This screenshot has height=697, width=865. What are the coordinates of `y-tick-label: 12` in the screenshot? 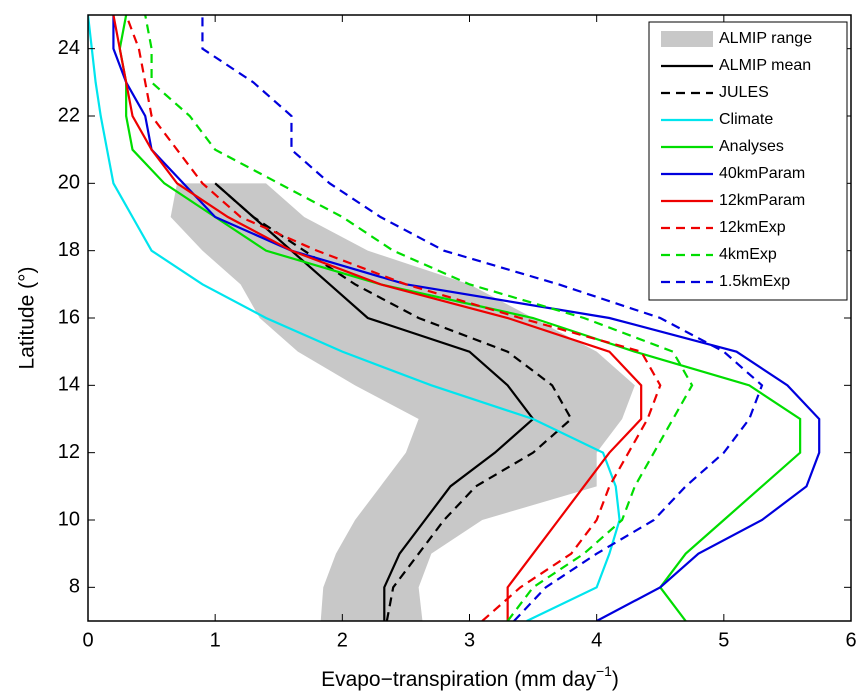 It's located at (69, 452).